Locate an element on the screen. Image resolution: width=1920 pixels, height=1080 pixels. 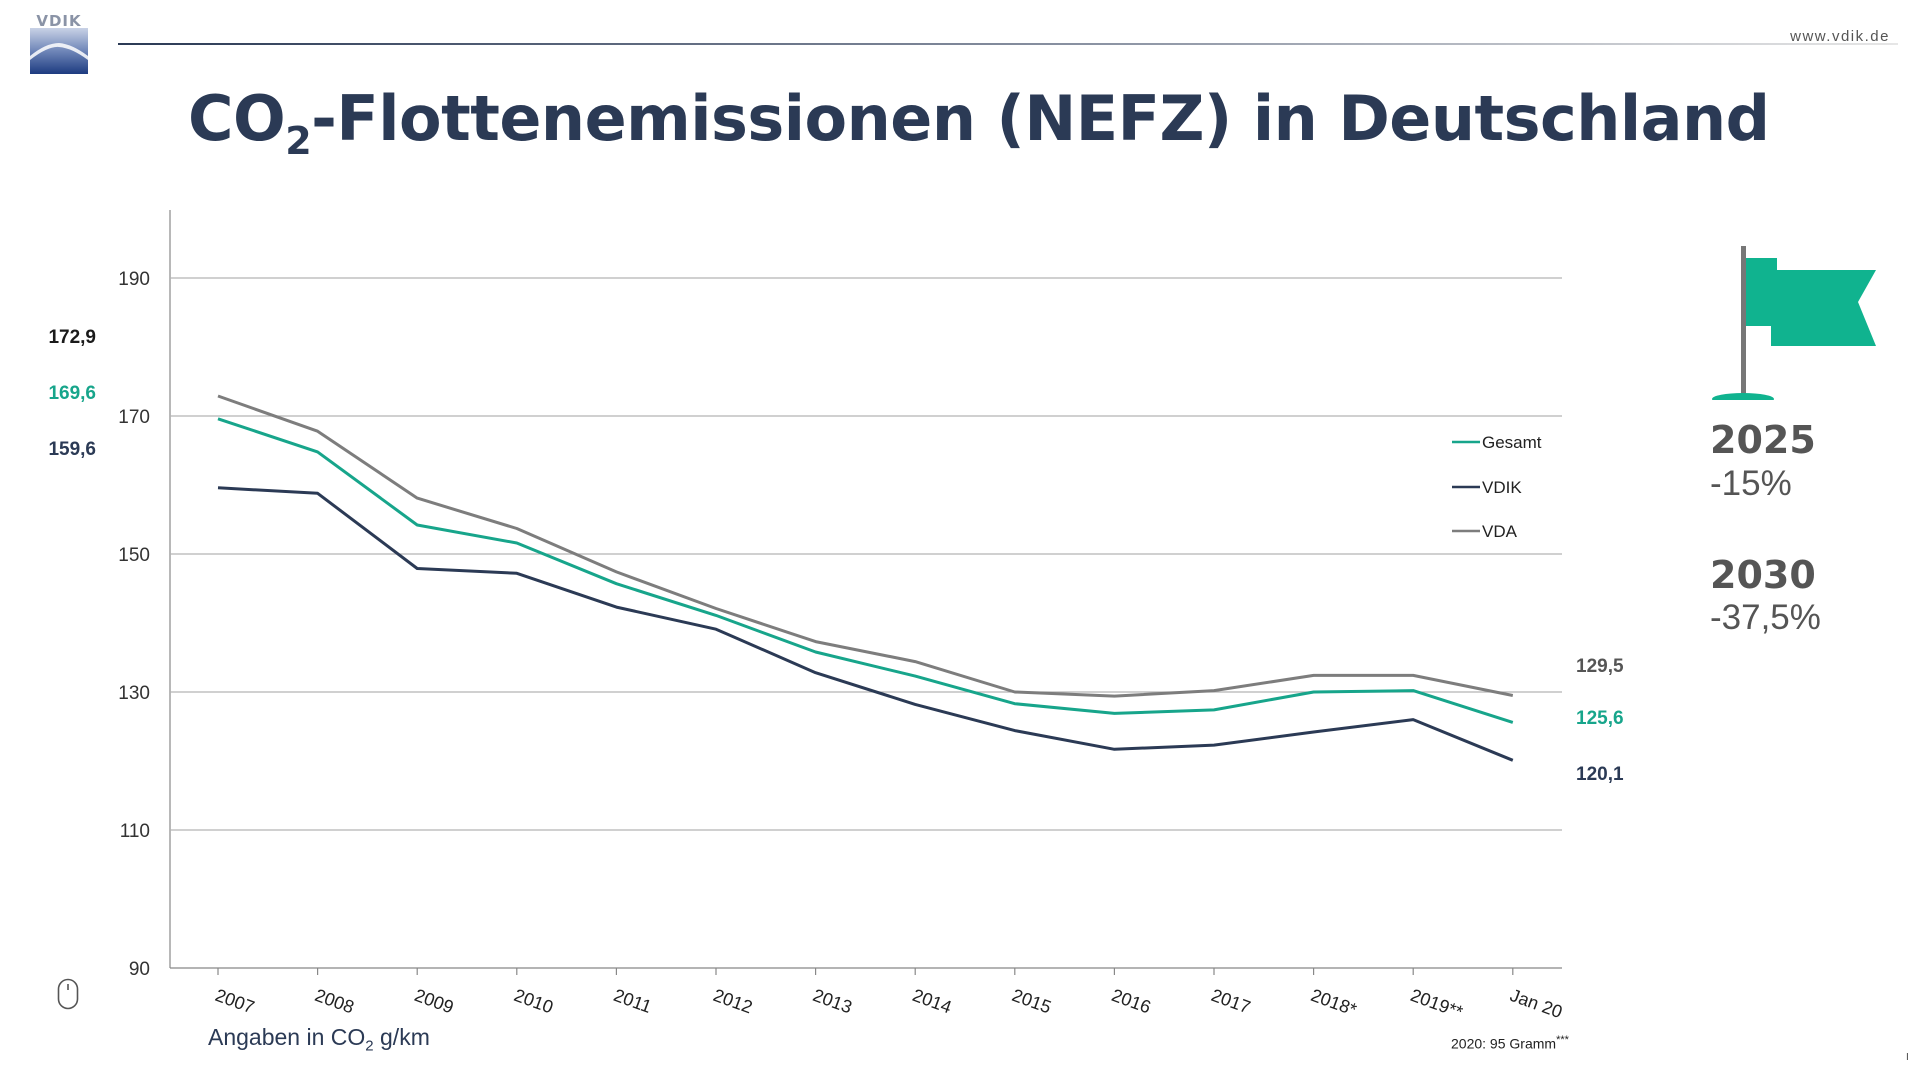
end-value-label: 129,5 is located at coordinates (1600, 666).